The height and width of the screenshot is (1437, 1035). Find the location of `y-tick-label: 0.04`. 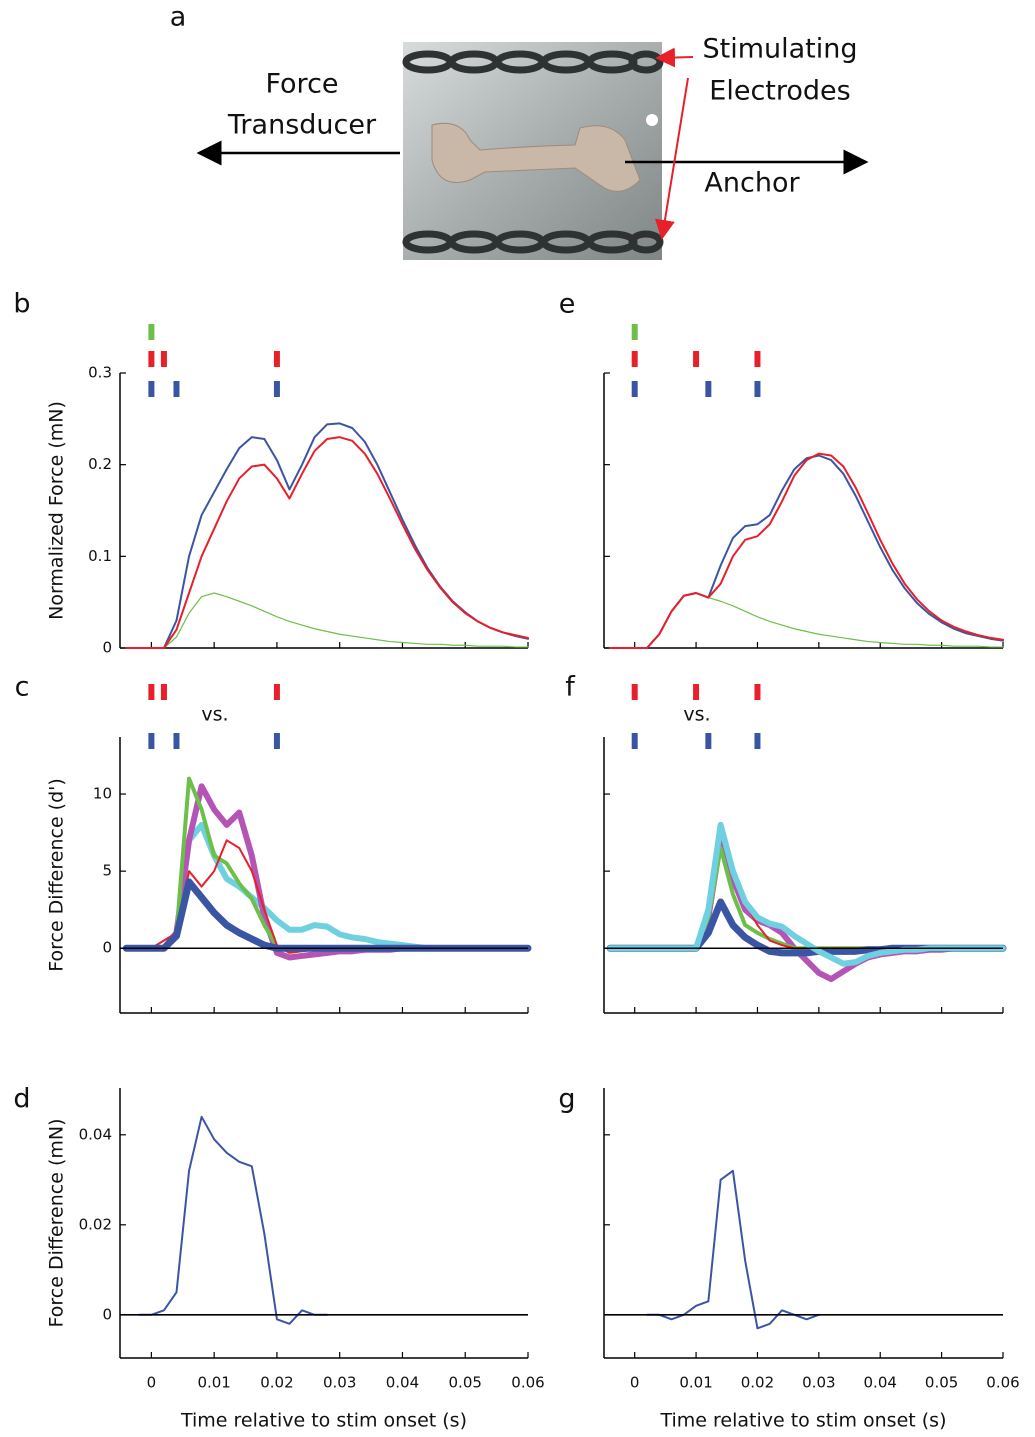

y-tick-label: 0.04 is located at coordinates (95, 1134).